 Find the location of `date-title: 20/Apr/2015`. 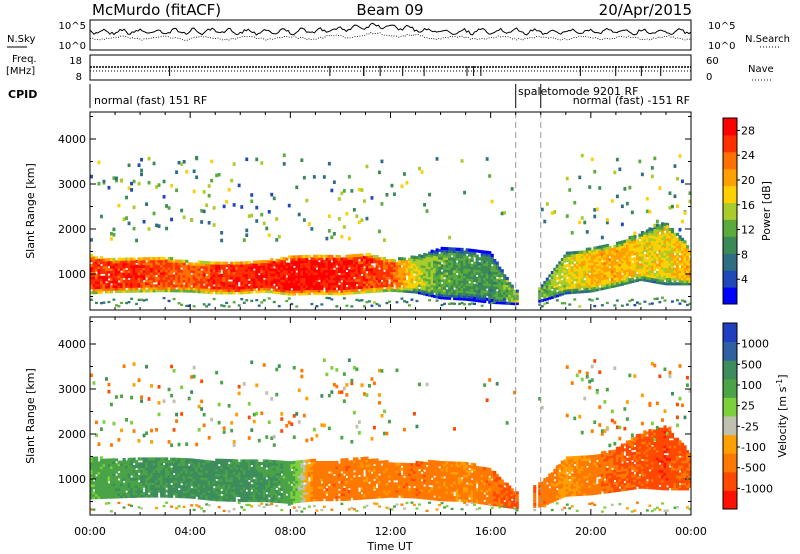

date-title: 20/Apr/2015 is located at coordinates (645, 10).